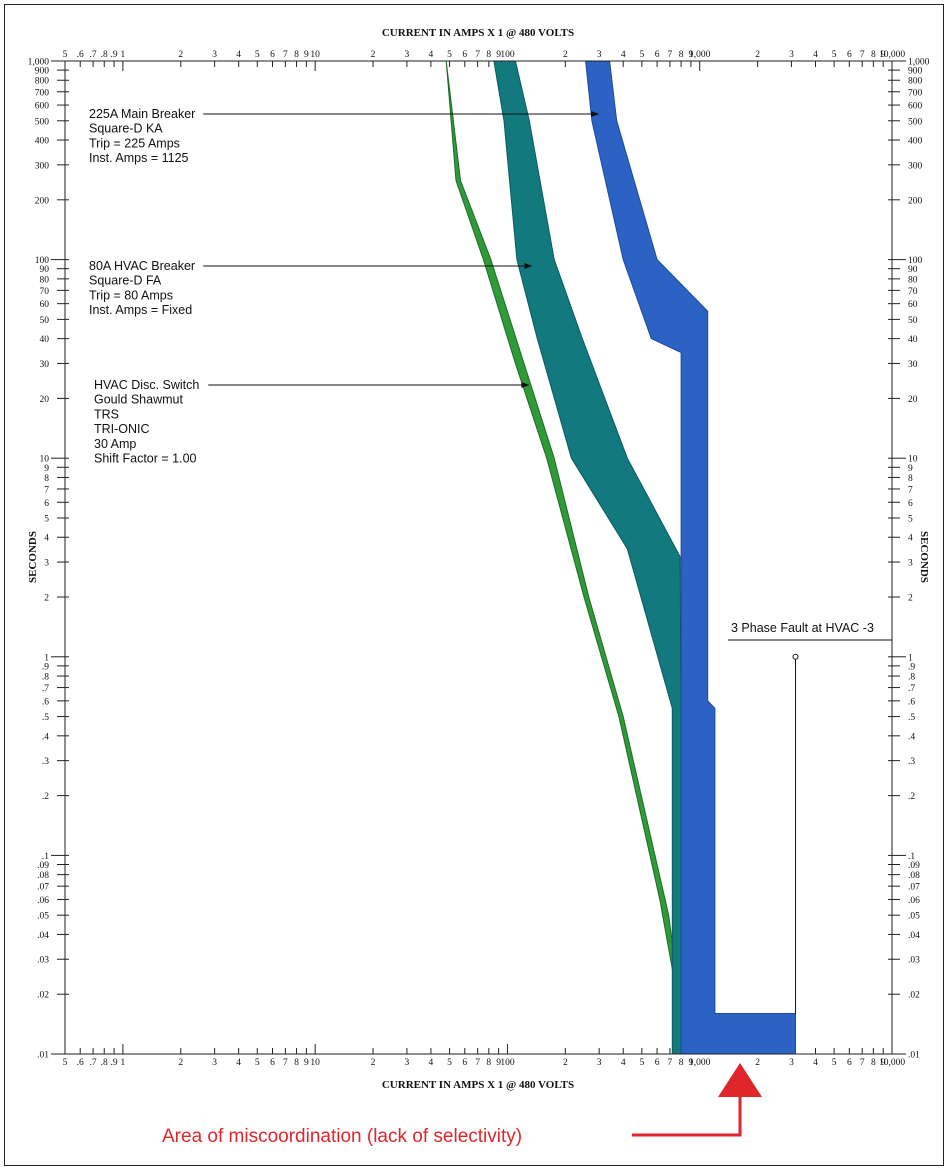 Image resolution: width=950 pixels, height=1171 pixels. What do you see at coordinates (915, 261) in the screenshot?
I see `y-tick-label-right: 100` at bounding box center [915, 261].